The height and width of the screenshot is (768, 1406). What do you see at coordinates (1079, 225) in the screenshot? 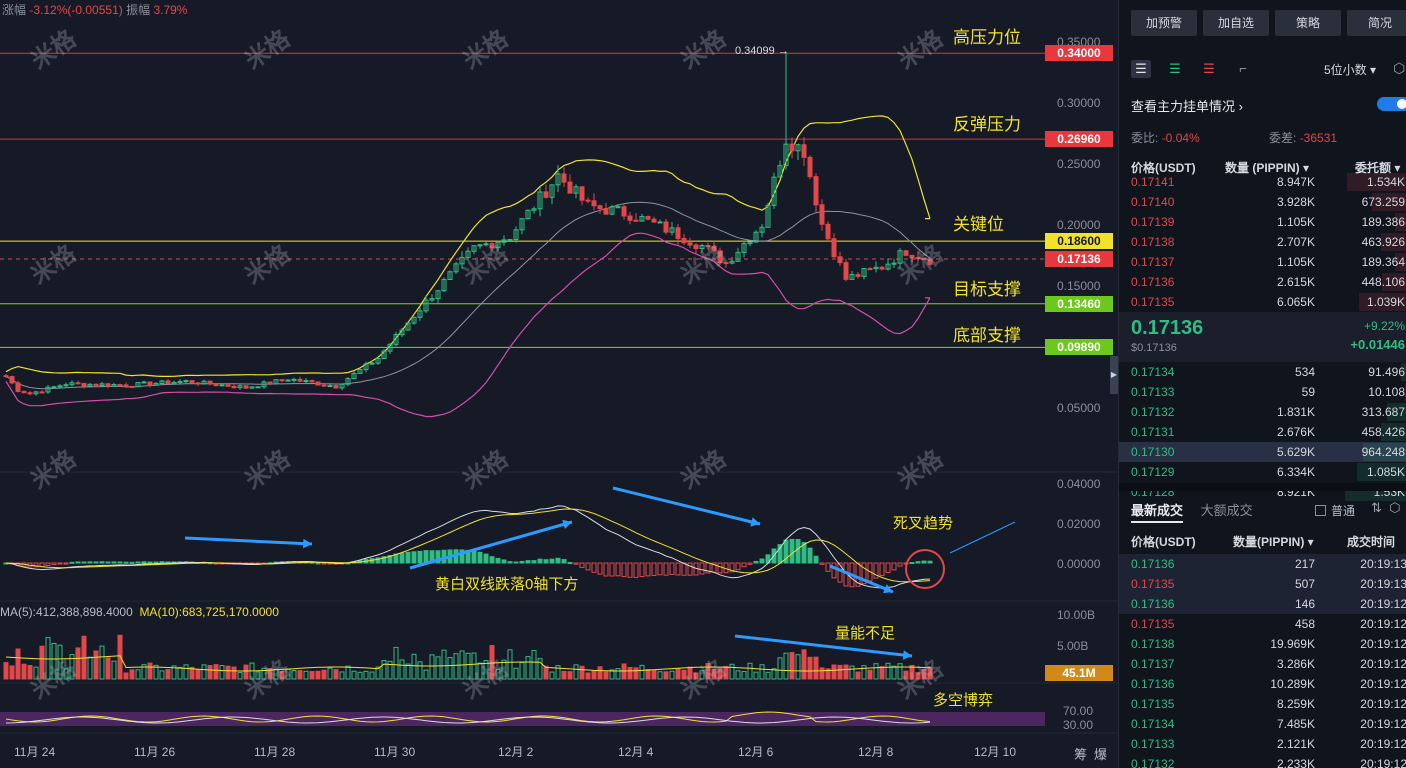
I see `price-tick: 0.20000` at bounding box center [1079, 225].